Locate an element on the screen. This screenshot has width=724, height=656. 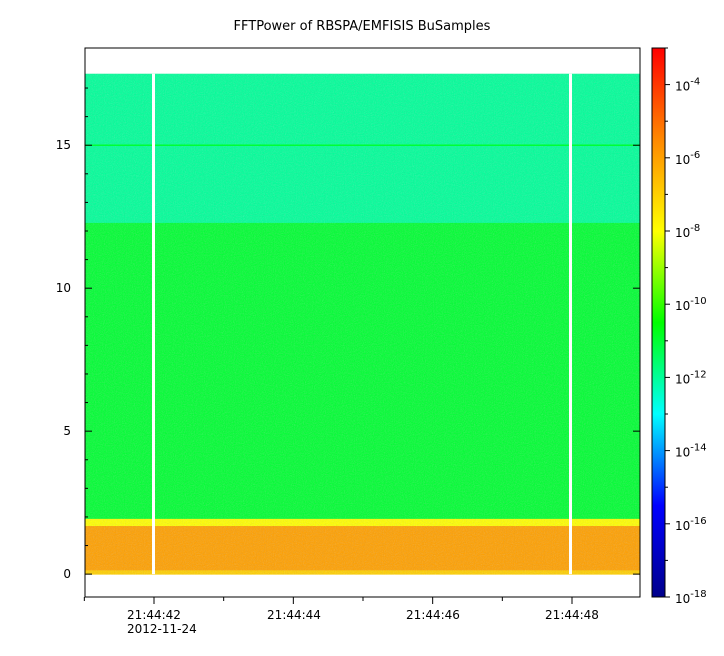
colorbar: 10⁻⁴ 10⁻⁶ 10⁻⁸ 10⁻¹⁰ 10⁻¹² 10⁻¹⁴ 10⁻¹⁶ 10⁻¹⁸ is located at coordinates (679, 326).